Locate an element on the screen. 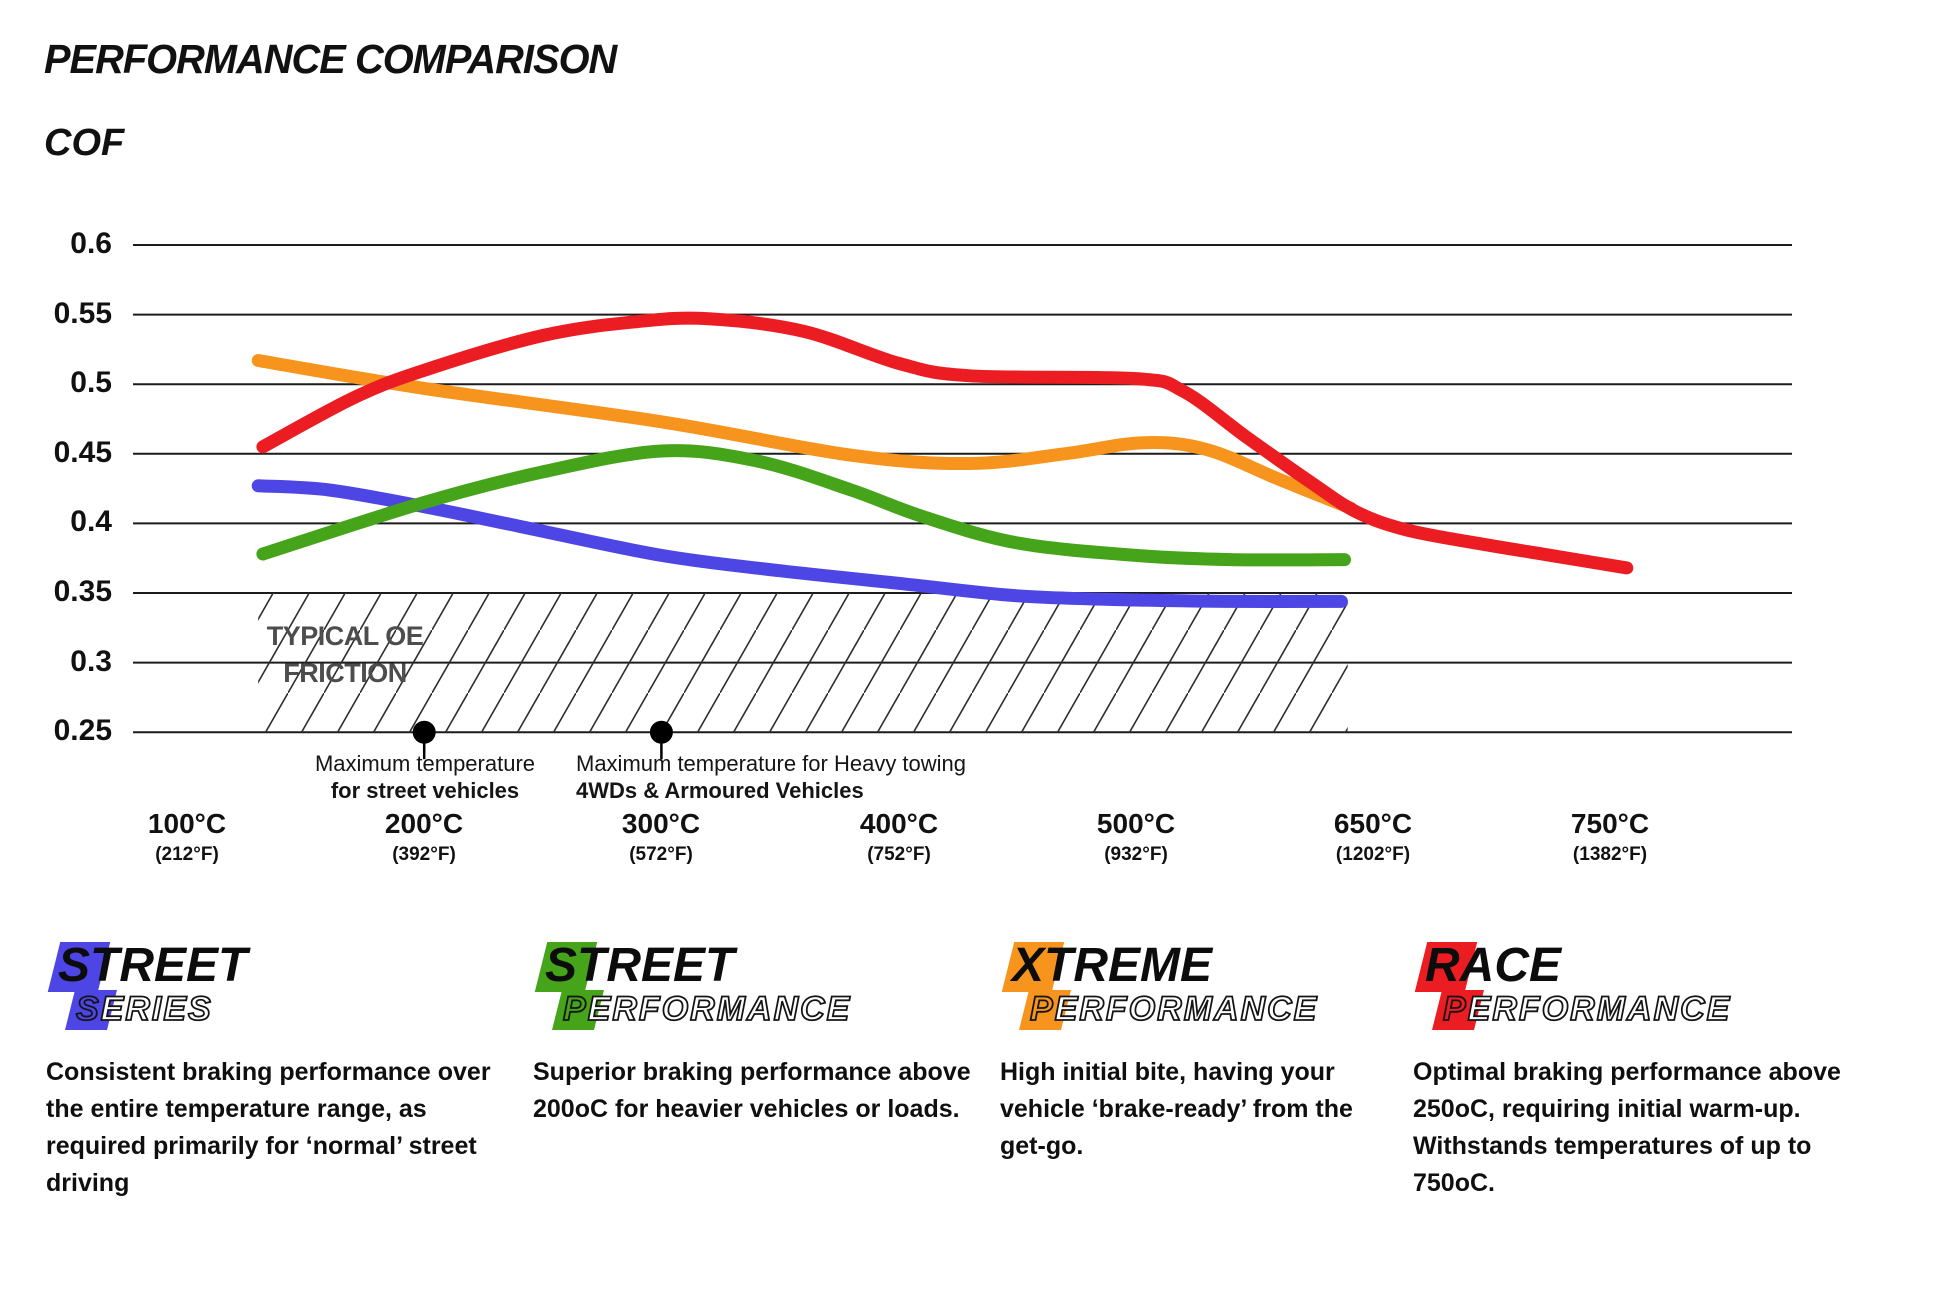  street-performance-logo: STREET PERFORMANCE is located at coordinates (759, 991).